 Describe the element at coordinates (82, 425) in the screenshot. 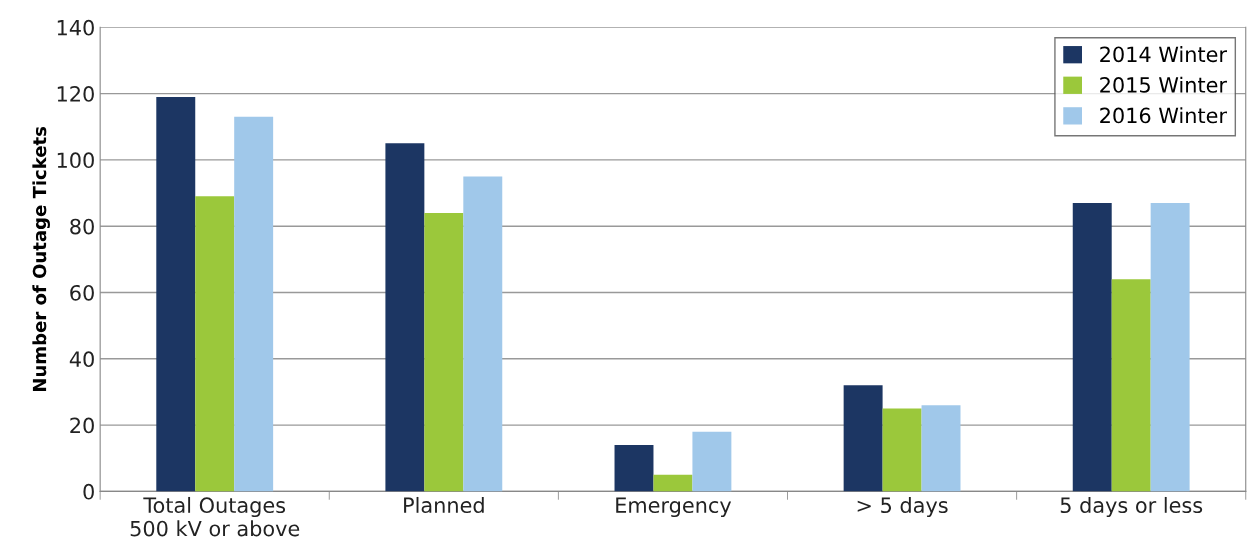

I see `y-tick-label: 20` at that location.